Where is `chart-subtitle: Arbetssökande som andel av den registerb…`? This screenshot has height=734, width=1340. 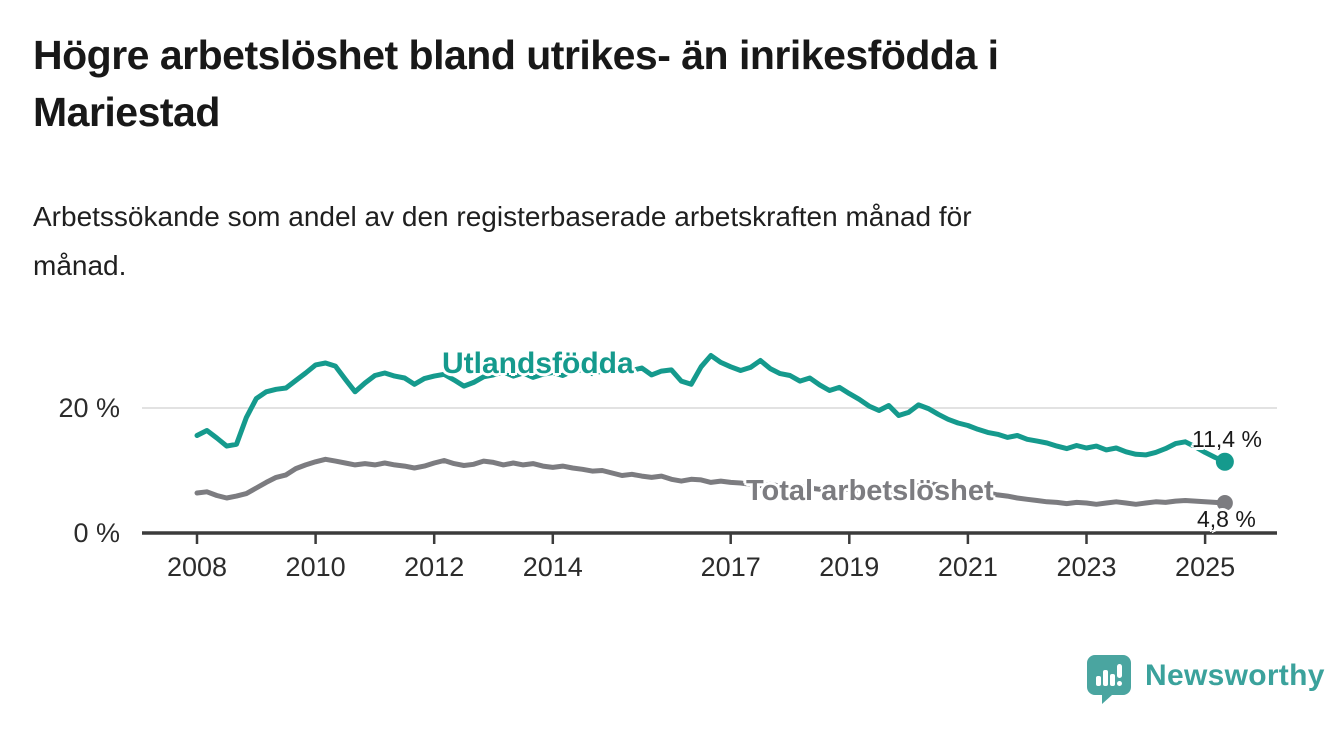
chart-subtitle: Arbetssökande som andel av den registerb… is located at coordinates (643, 241).